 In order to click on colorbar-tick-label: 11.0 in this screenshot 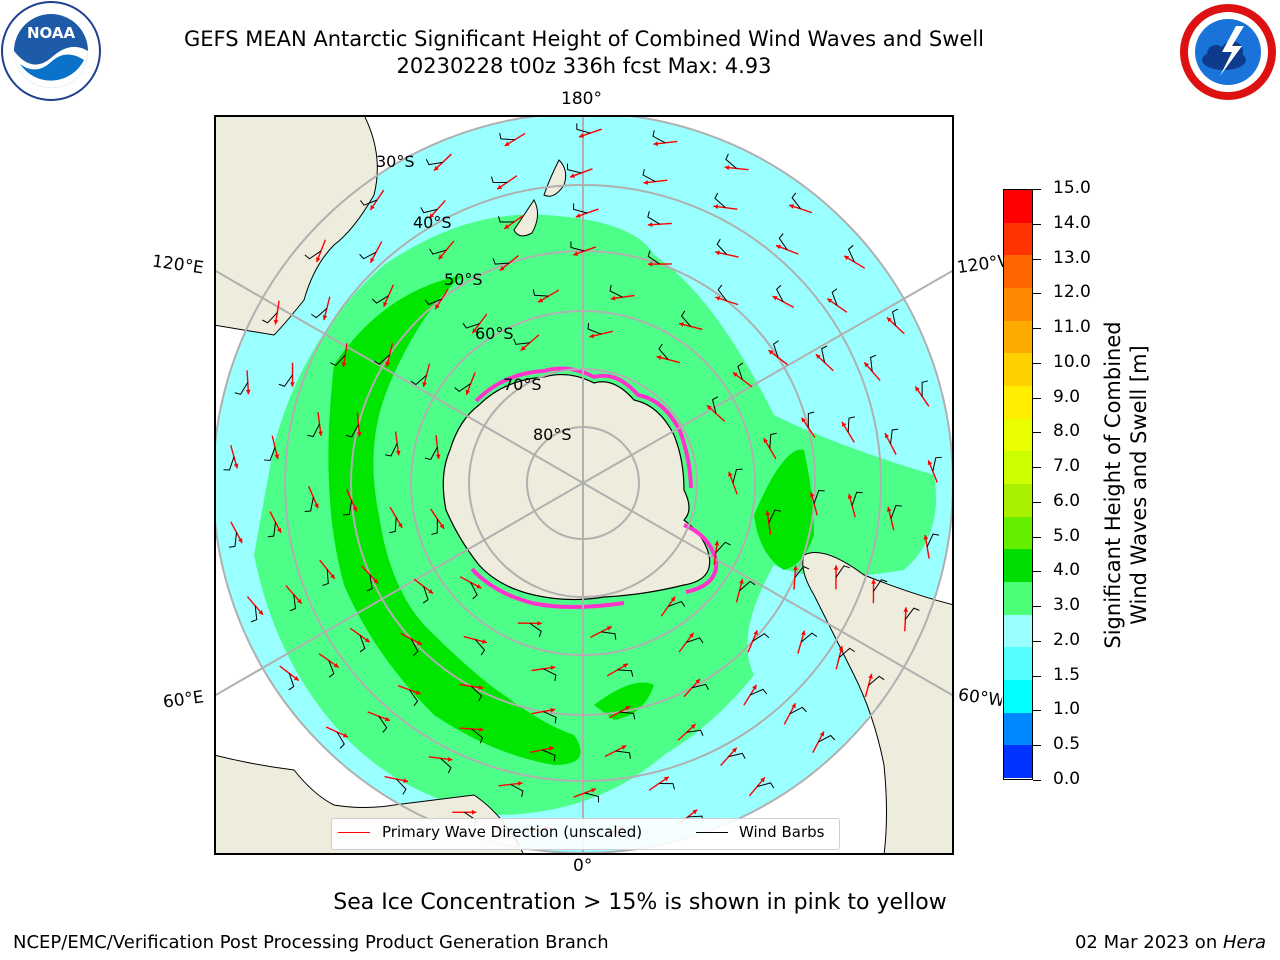, I will do `click(1072, 327)`.